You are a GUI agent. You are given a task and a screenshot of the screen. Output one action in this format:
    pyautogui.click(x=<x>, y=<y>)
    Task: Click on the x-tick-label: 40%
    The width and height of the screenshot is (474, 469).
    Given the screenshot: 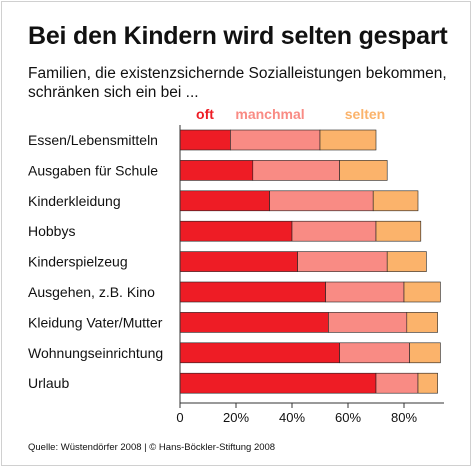 What is the action you would take?
    pyautogui.click(x=292, y=417)
    